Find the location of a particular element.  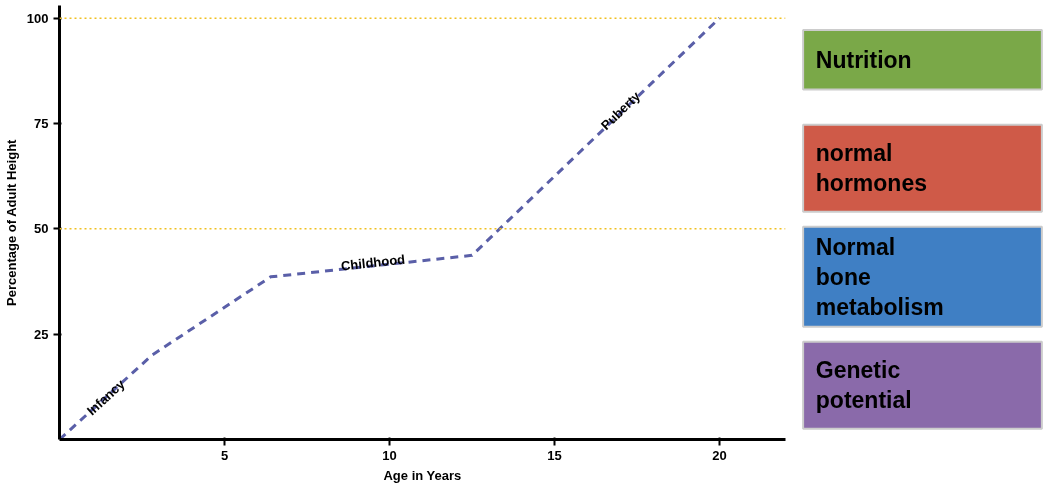

x-tick-label: 5 is located at coordinates (224, 455).